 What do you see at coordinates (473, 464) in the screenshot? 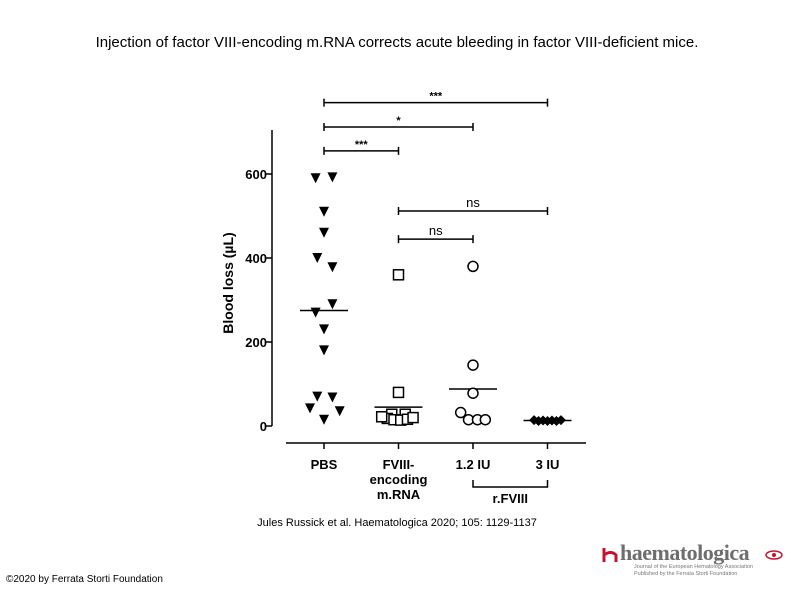
I see `x-tick-label: 1.2 IU` at bounding box center [473, 464].